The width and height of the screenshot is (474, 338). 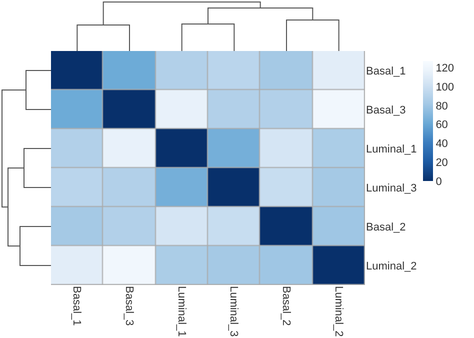 I want to click on color-bar-label: 40, so click(x=442, y=144).